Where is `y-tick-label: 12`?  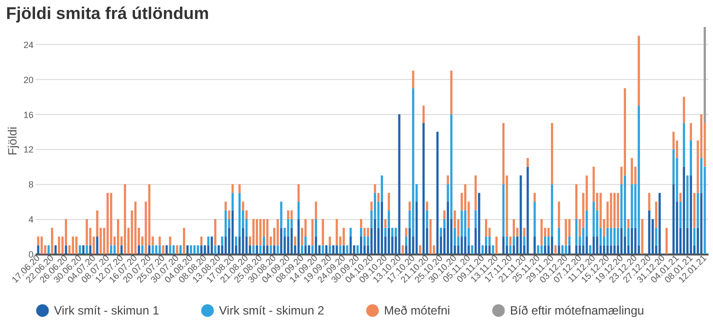 y-tick-label: 12 is located at coordinates (28, 149).